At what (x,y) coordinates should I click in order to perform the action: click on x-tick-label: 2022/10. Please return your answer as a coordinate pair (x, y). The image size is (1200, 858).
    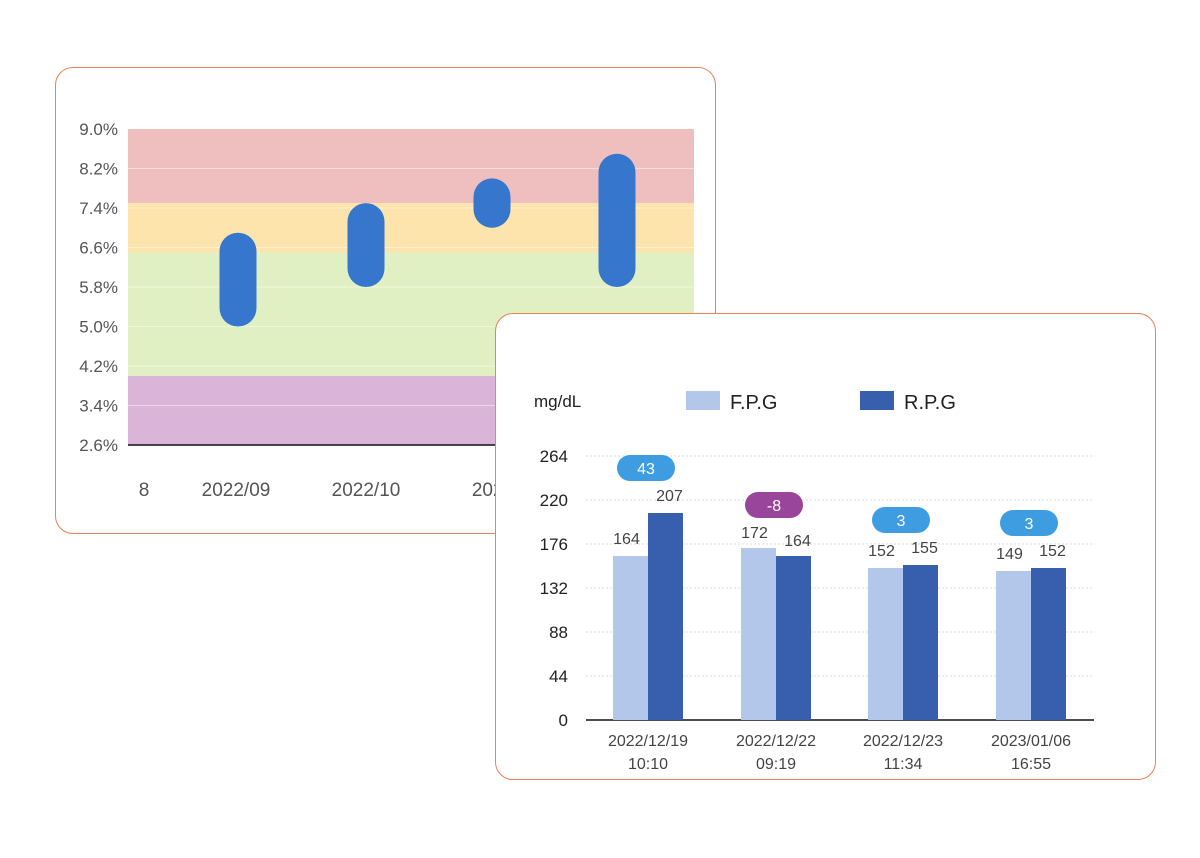
    Looking at the image, I should click on (366, 490).